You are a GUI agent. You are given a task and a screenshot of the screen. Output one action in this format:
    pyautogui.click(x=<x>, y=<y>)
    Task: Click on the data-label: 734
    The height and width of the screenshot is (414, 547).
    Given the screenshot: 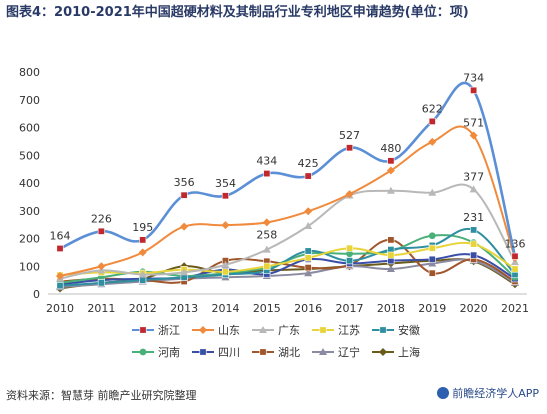 What is the action you would take?
    pyautogui.click(x=473, y=77)
    